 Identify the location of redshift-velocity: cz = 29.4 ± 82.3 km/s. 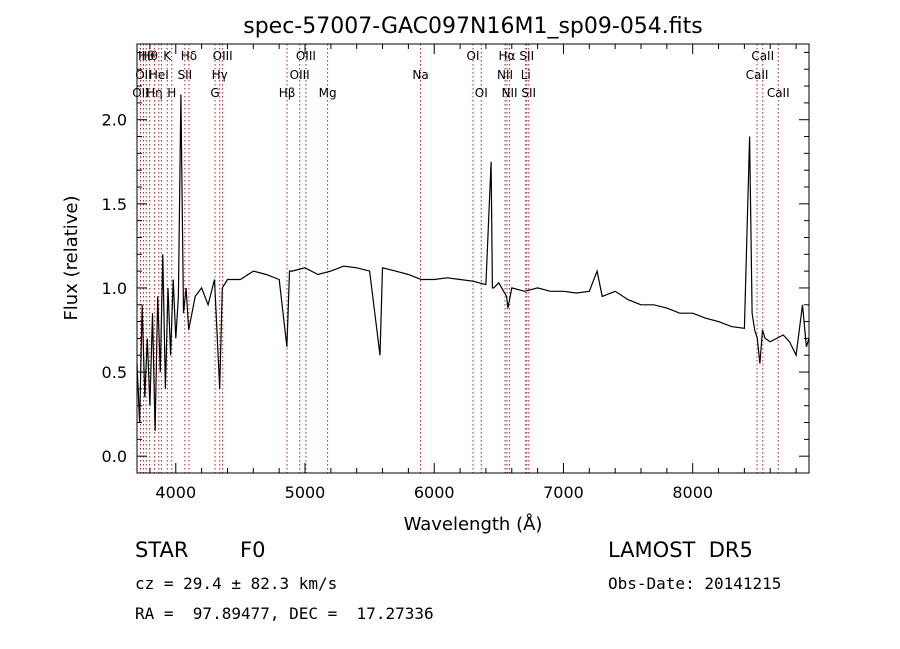
(236, 583).